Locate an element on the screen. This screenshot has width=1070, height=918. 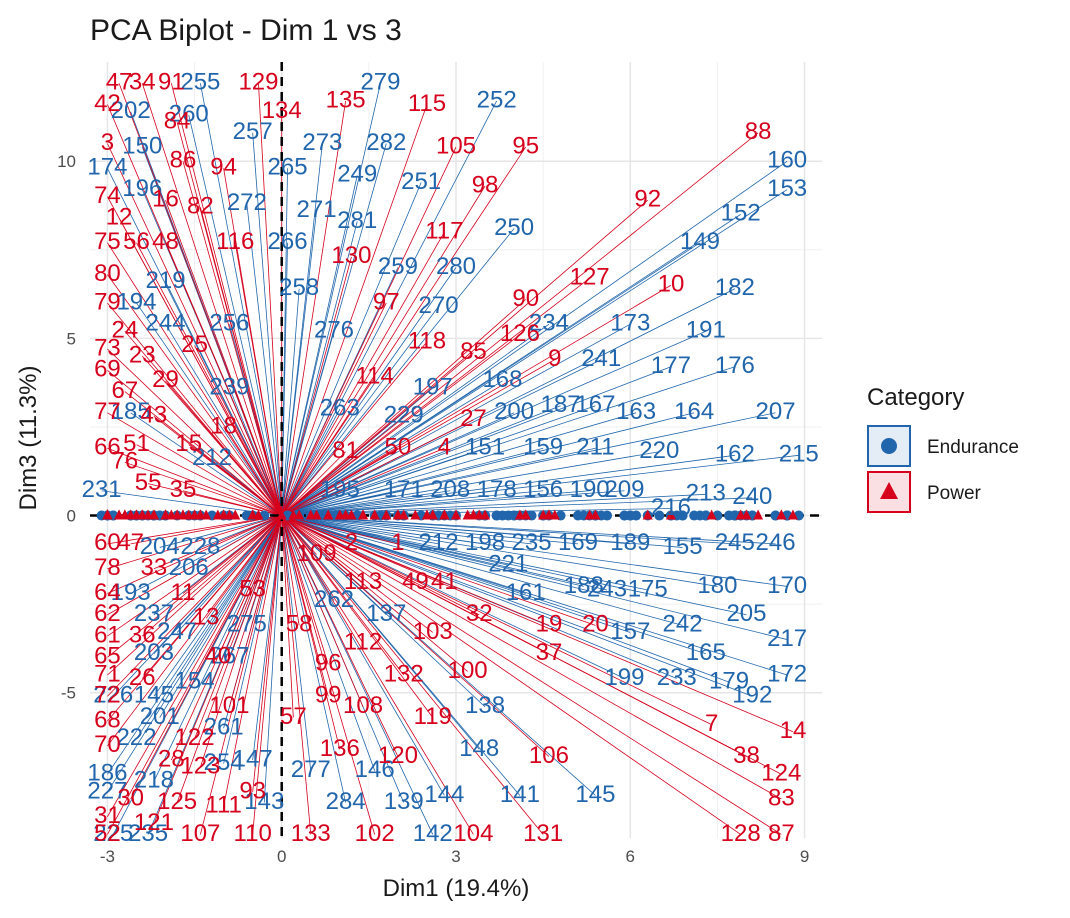
y-tick-label: 5 is located at coordinates (71, 338).